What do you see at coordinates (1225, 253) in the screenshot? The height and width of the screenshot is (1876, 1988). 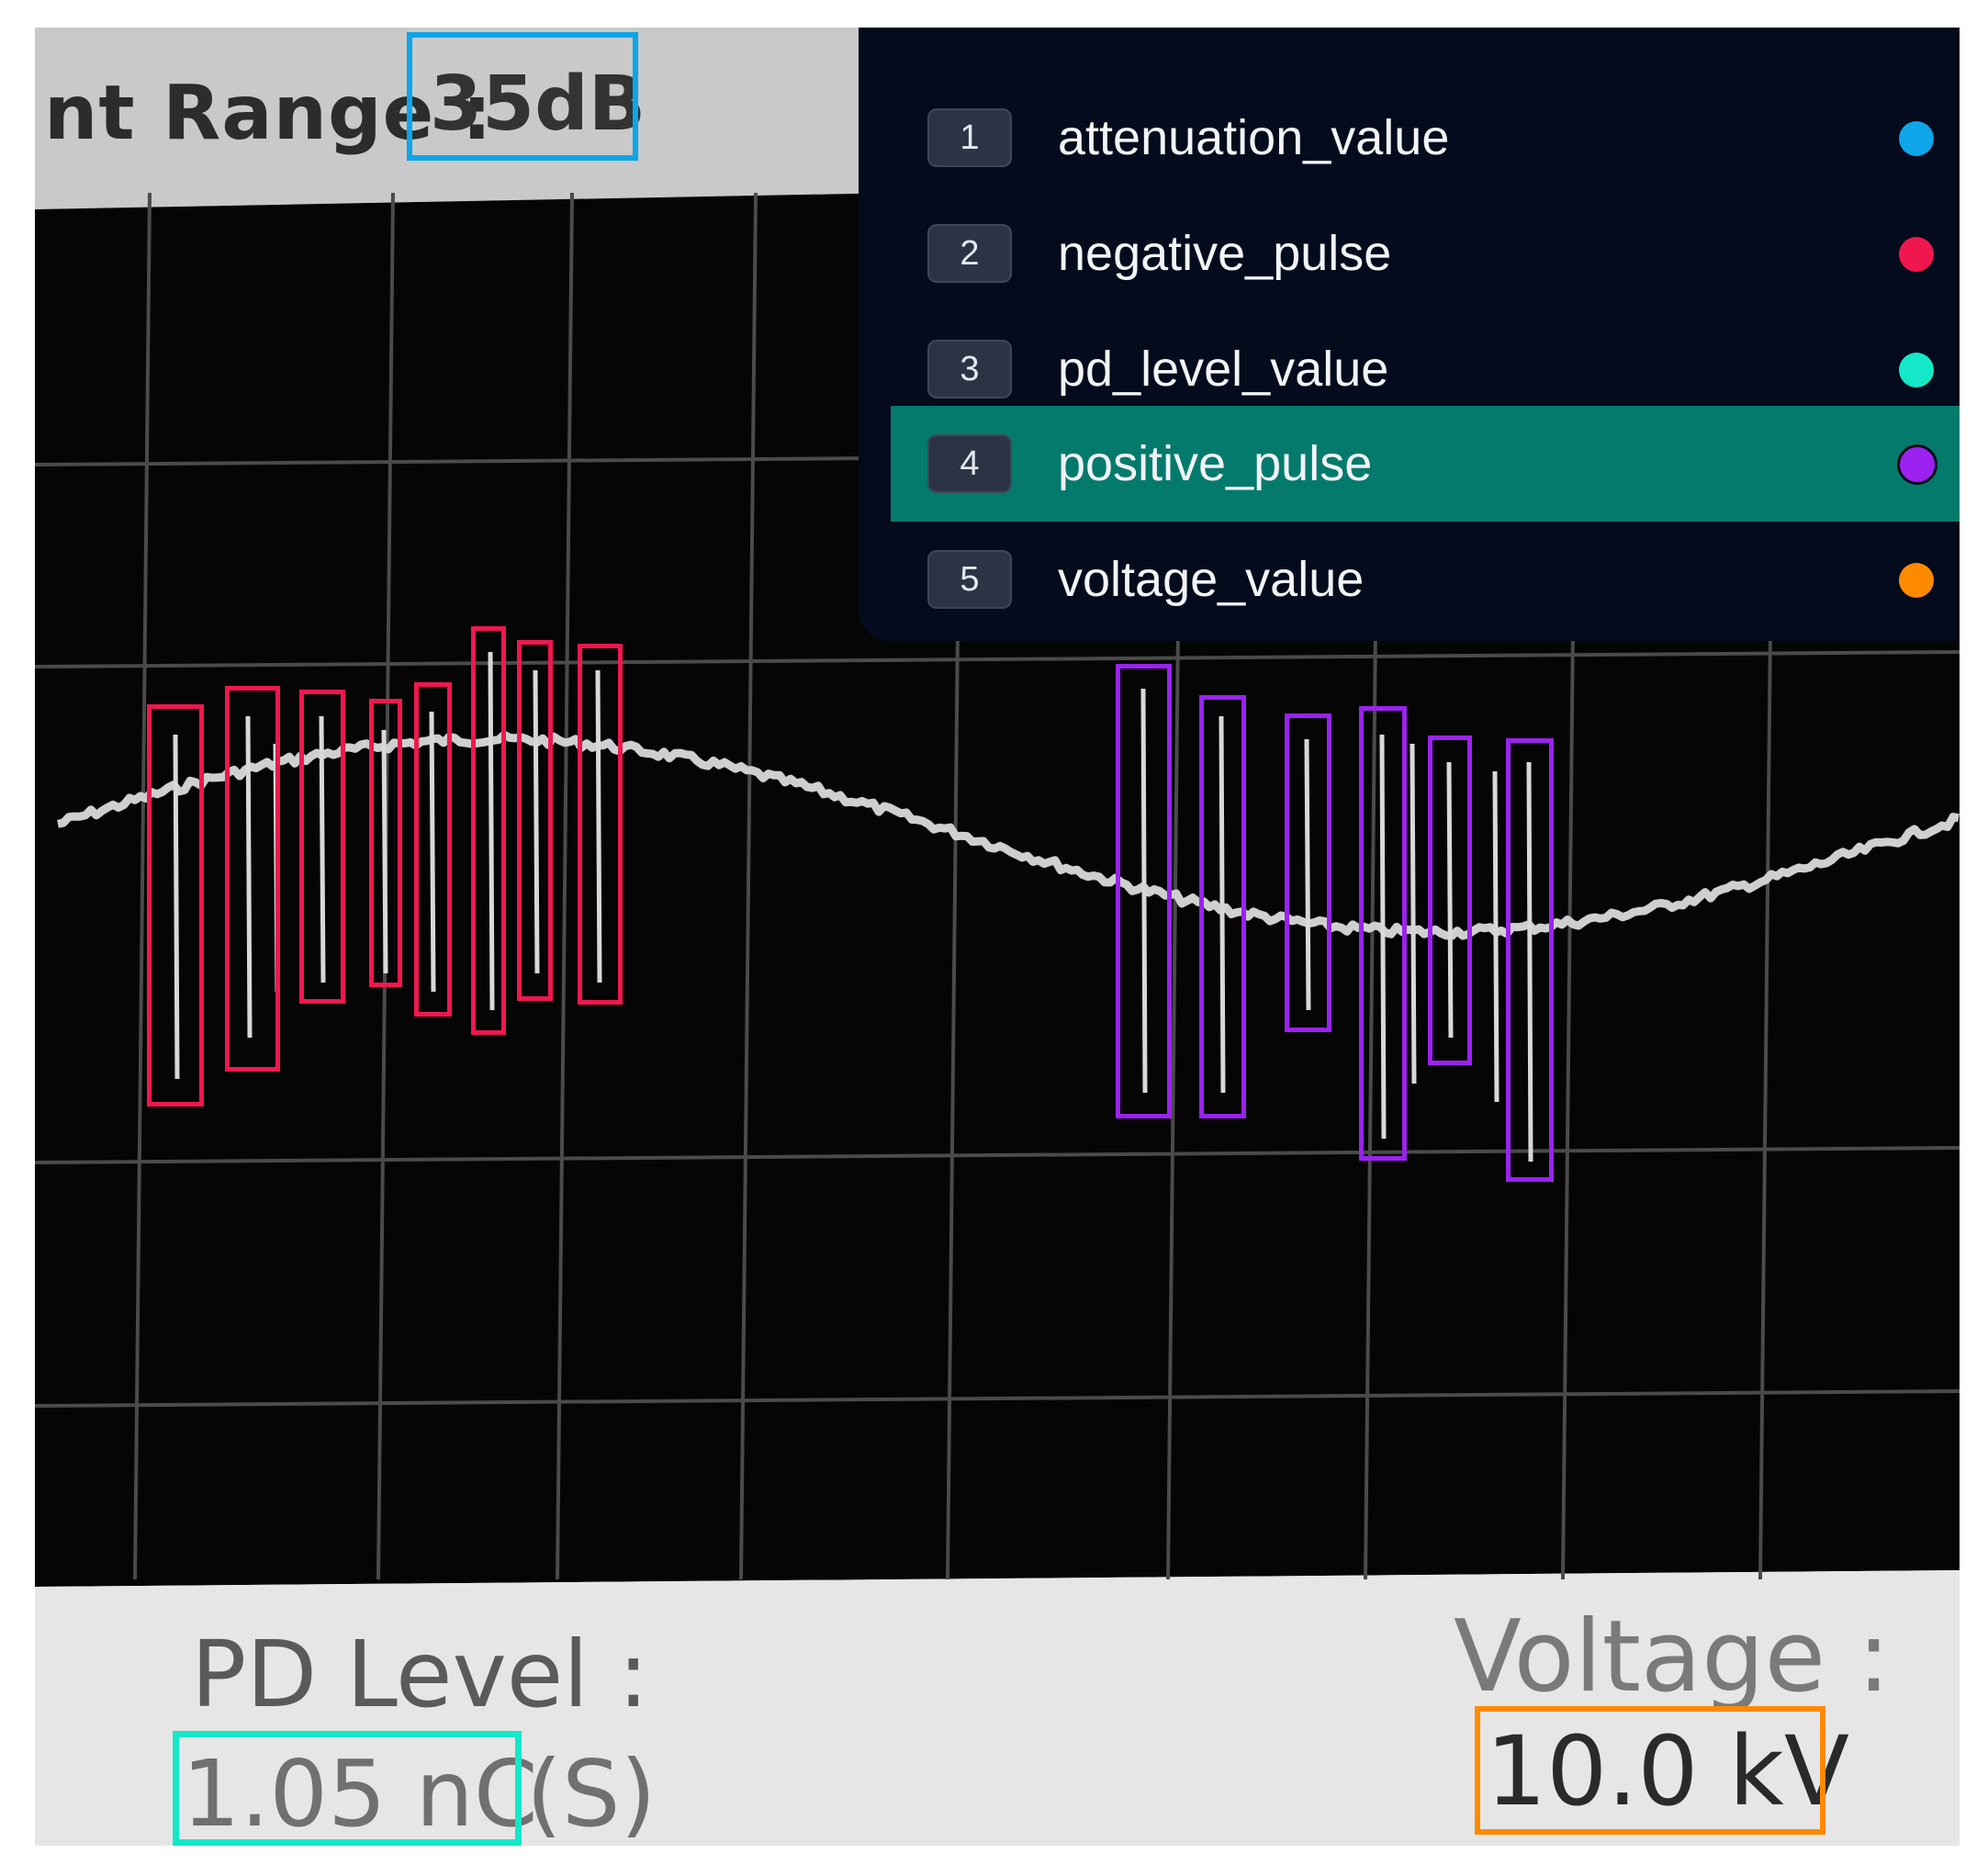 I see `legend-label: negative_pulse` at bounding box center [1225, 253].